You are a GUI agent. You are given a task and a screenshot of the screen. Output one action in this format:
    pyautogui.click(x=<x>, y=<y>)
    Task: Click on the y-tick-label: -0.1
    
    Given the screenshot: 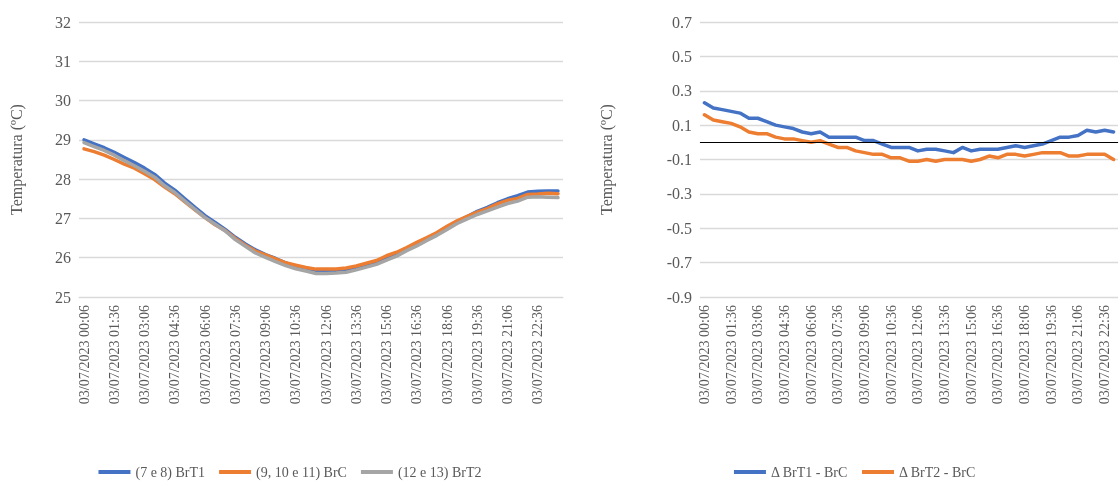 What is the action you would take?
    pyautogui.click(x=679, y=159)
    